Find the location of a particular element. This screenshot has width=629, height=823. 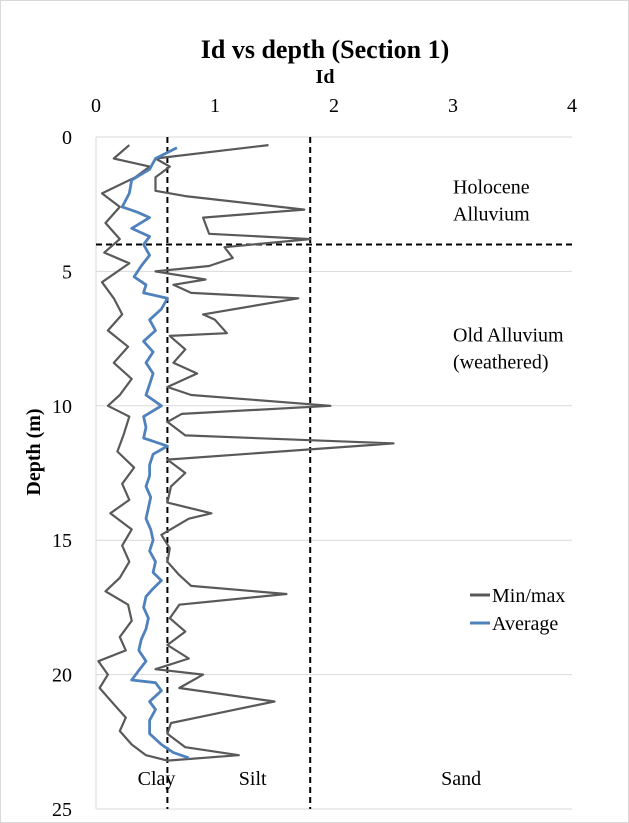

y-tick-label-0: 0 is located at coordinates (67, 138).